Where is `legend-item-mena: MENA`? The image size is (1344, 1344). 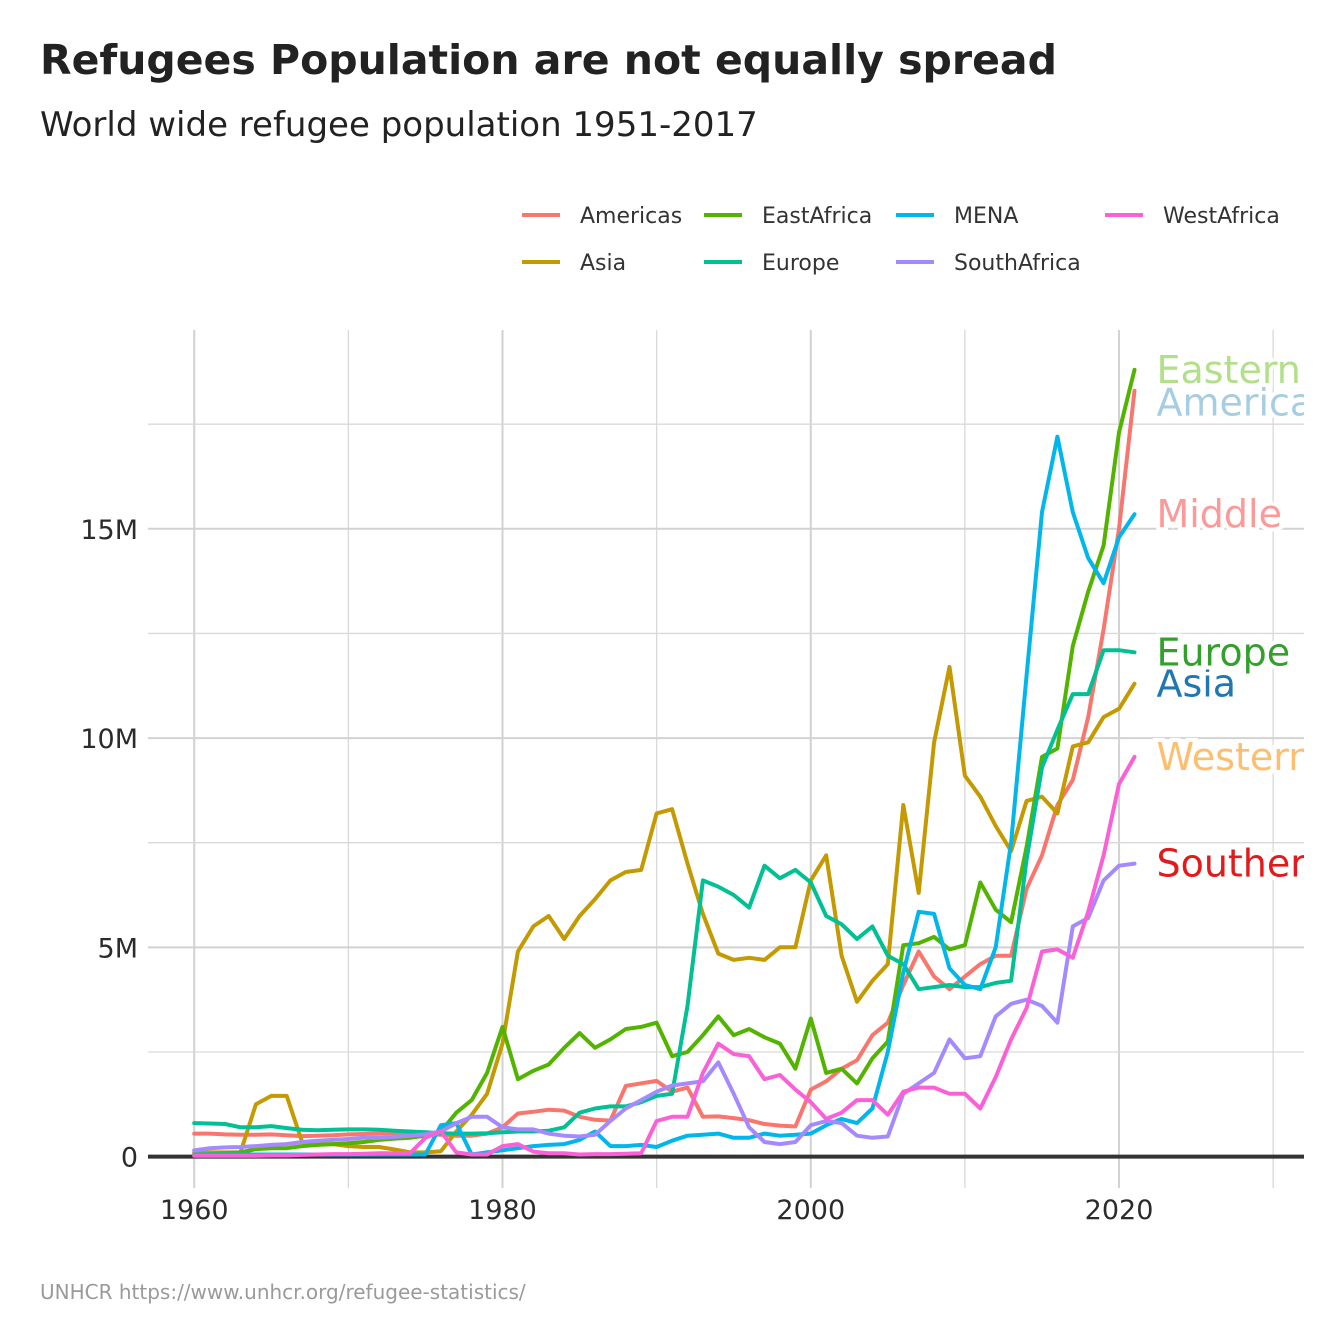 legend-item-mena: MENA is located at coordinates (957, 216).